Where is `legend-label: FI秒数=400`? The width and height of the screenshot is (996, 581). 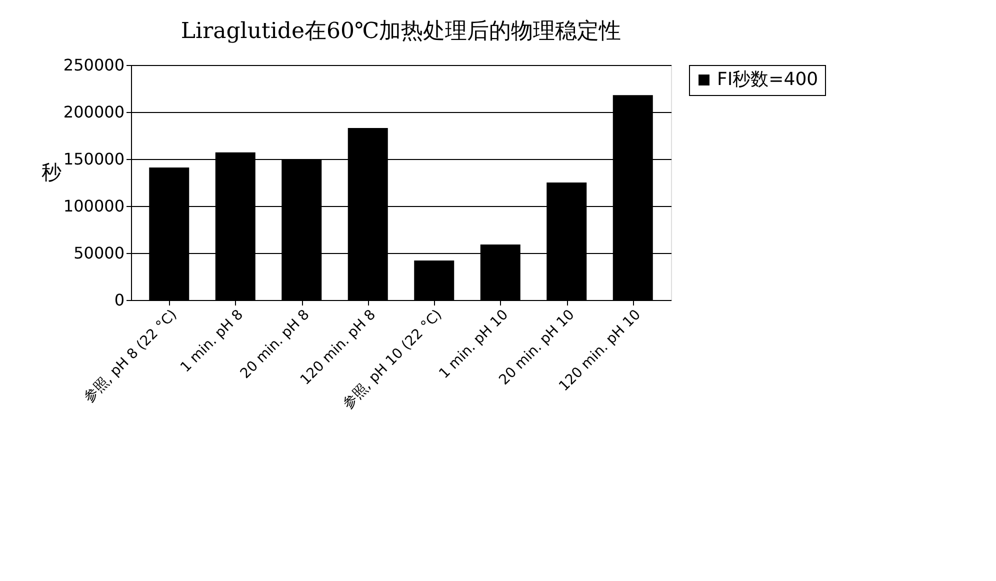
legend-label: FI秒数=400 is located at coordinates (767, 79).